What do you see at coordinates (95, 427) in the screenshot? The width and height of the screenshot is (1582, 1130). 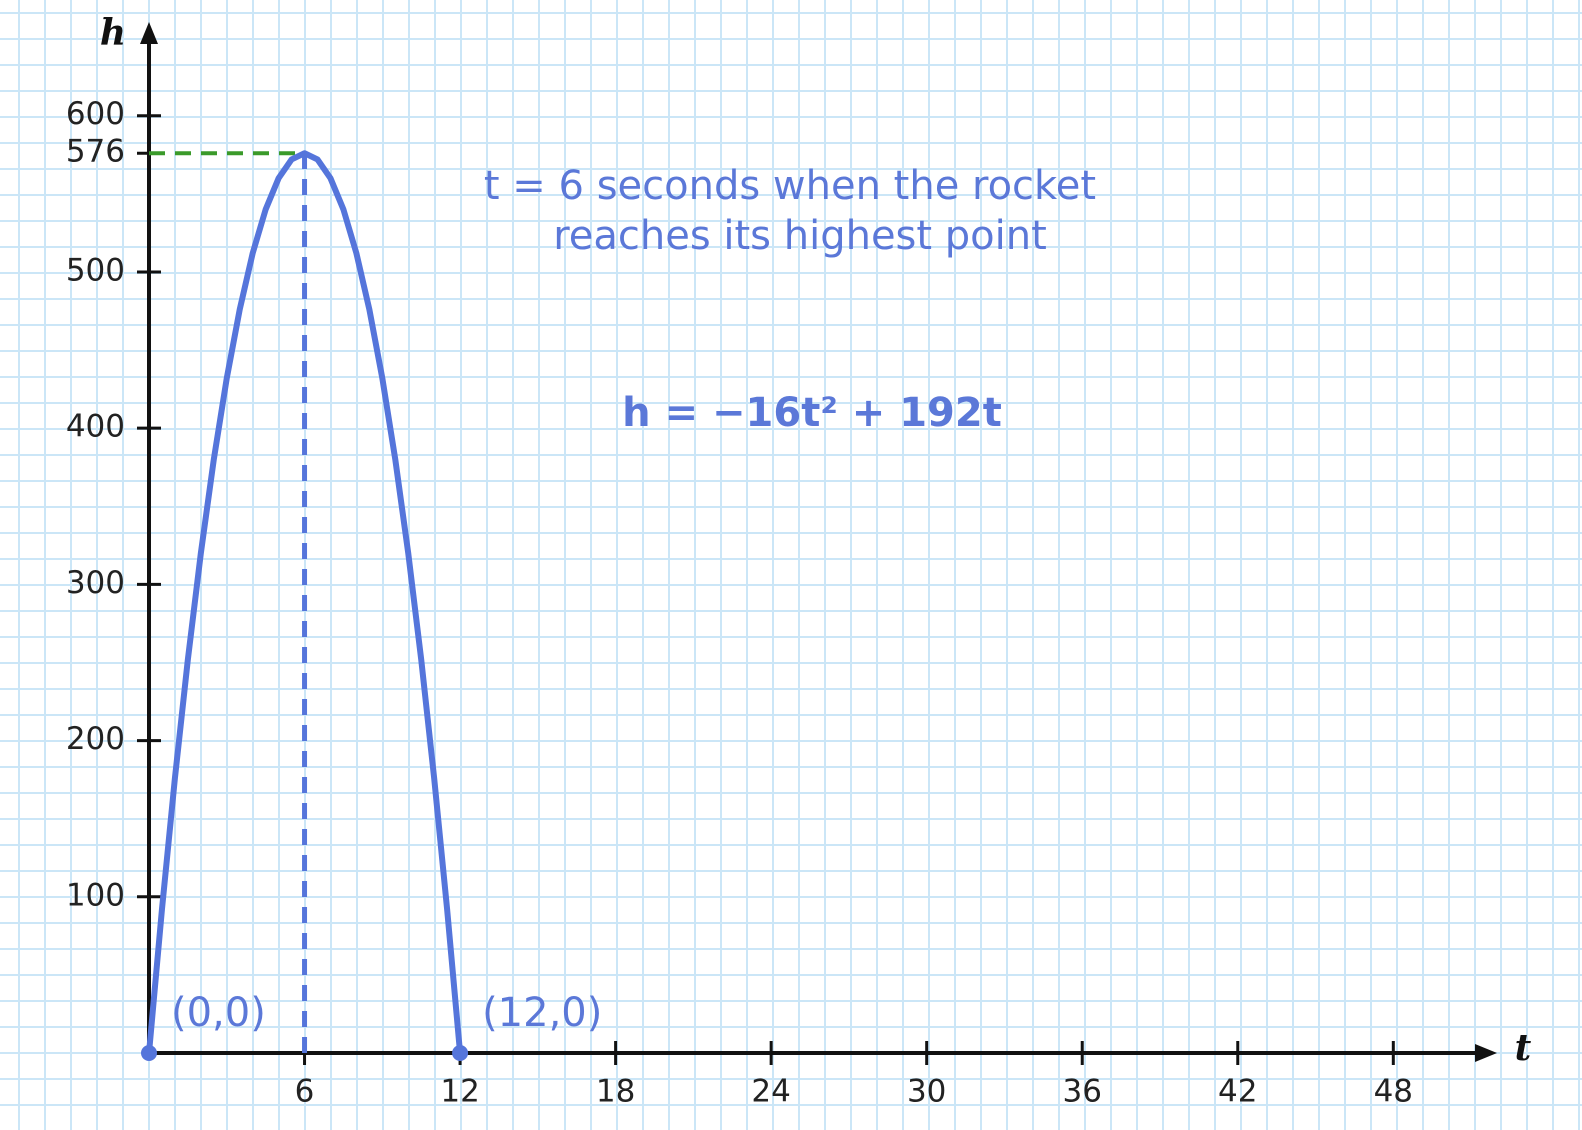 I see `y-tick-label: 400` at bounding box center [95, 427].